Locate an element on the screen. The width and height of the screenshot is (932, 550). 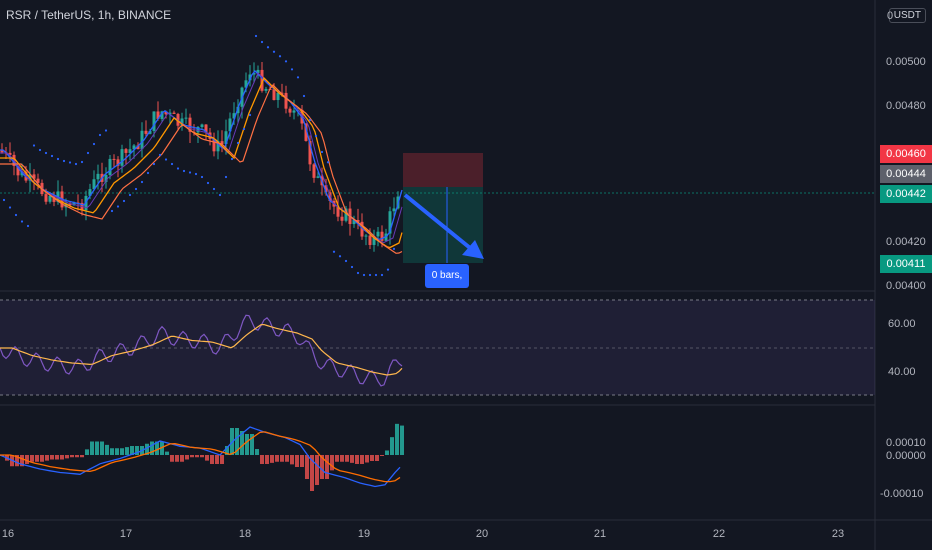
candlestick-series is located at coordinates (200, 157).